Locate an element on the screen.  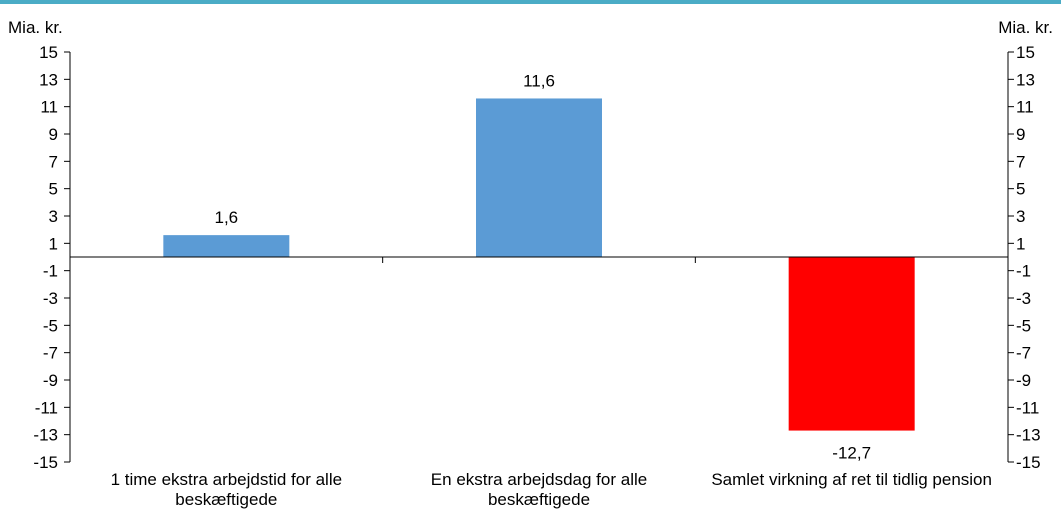
y-tick-label-left: 5 is located at coordinates (53, 189).